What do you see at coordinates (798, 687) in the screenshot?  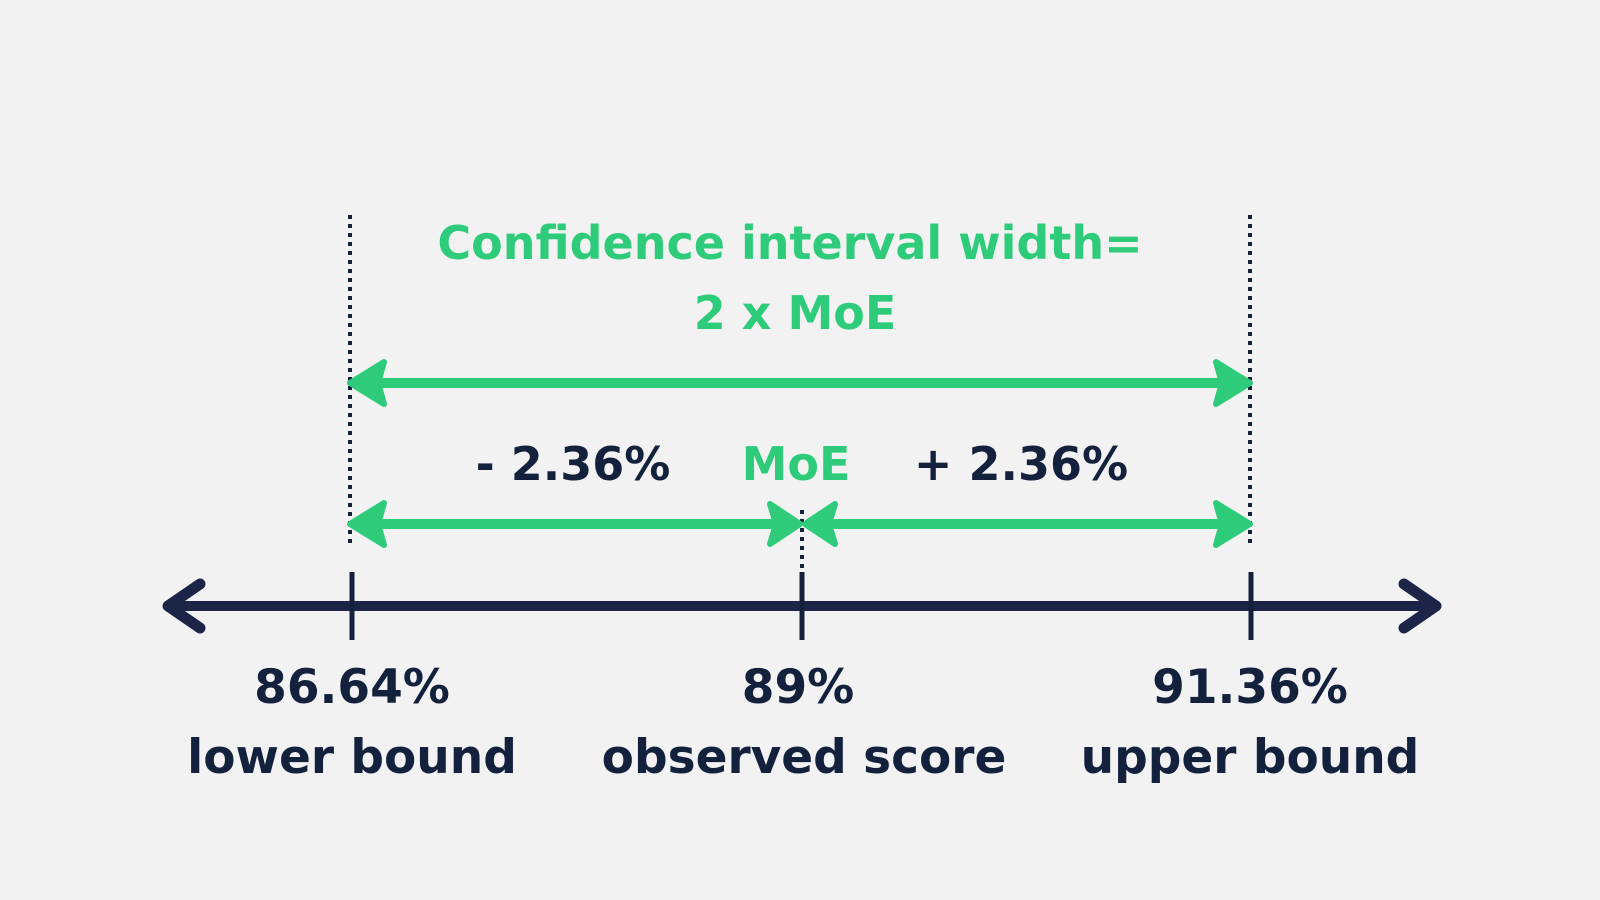 I see `observed-score-value: 89%` at bounding box center [798, 687].